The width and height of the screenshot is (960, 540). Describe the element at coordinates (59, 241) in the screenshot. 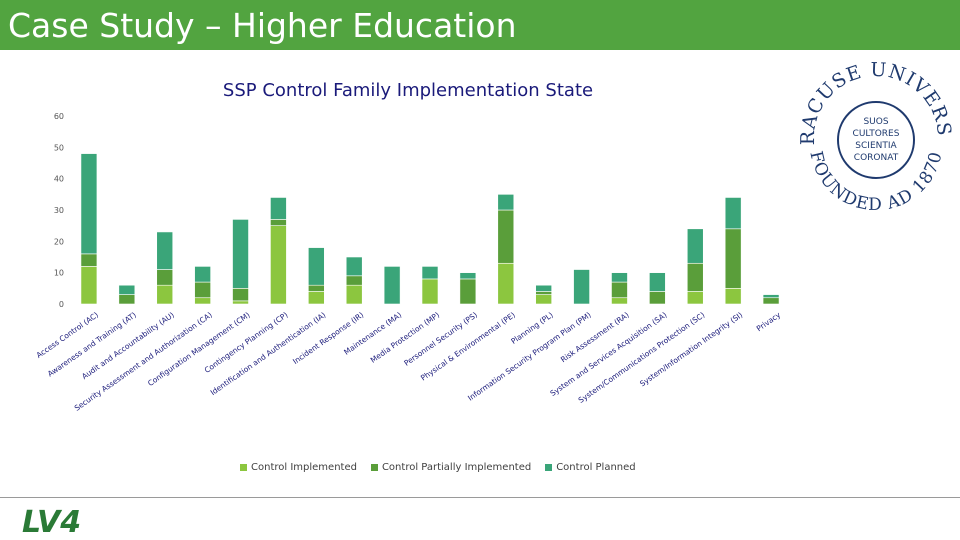

I see `y-tick-label-2: 20` at that location.